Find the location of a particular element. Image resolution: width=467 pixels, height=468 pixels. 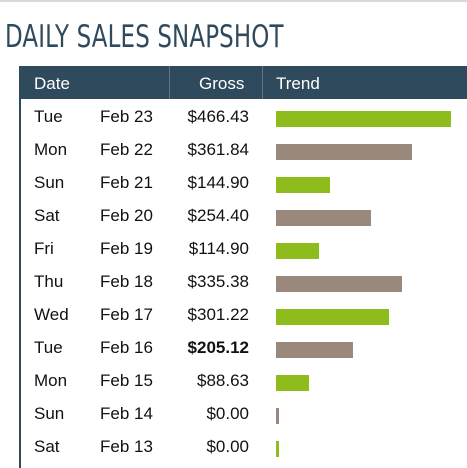

table-row: Tue Feb 23 $466.43 is located at coordinates (244, 116).